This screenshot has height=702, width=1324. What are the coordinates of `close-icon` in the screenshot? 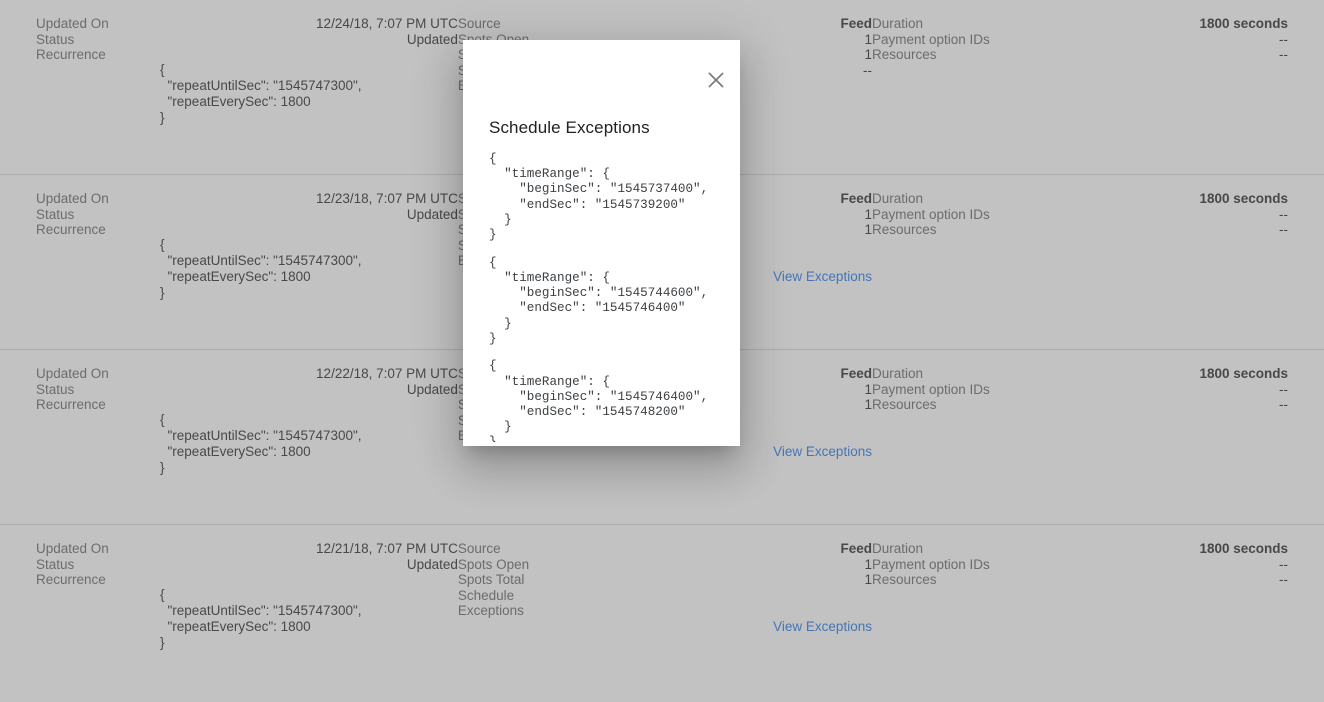 It's located at (716, 80).